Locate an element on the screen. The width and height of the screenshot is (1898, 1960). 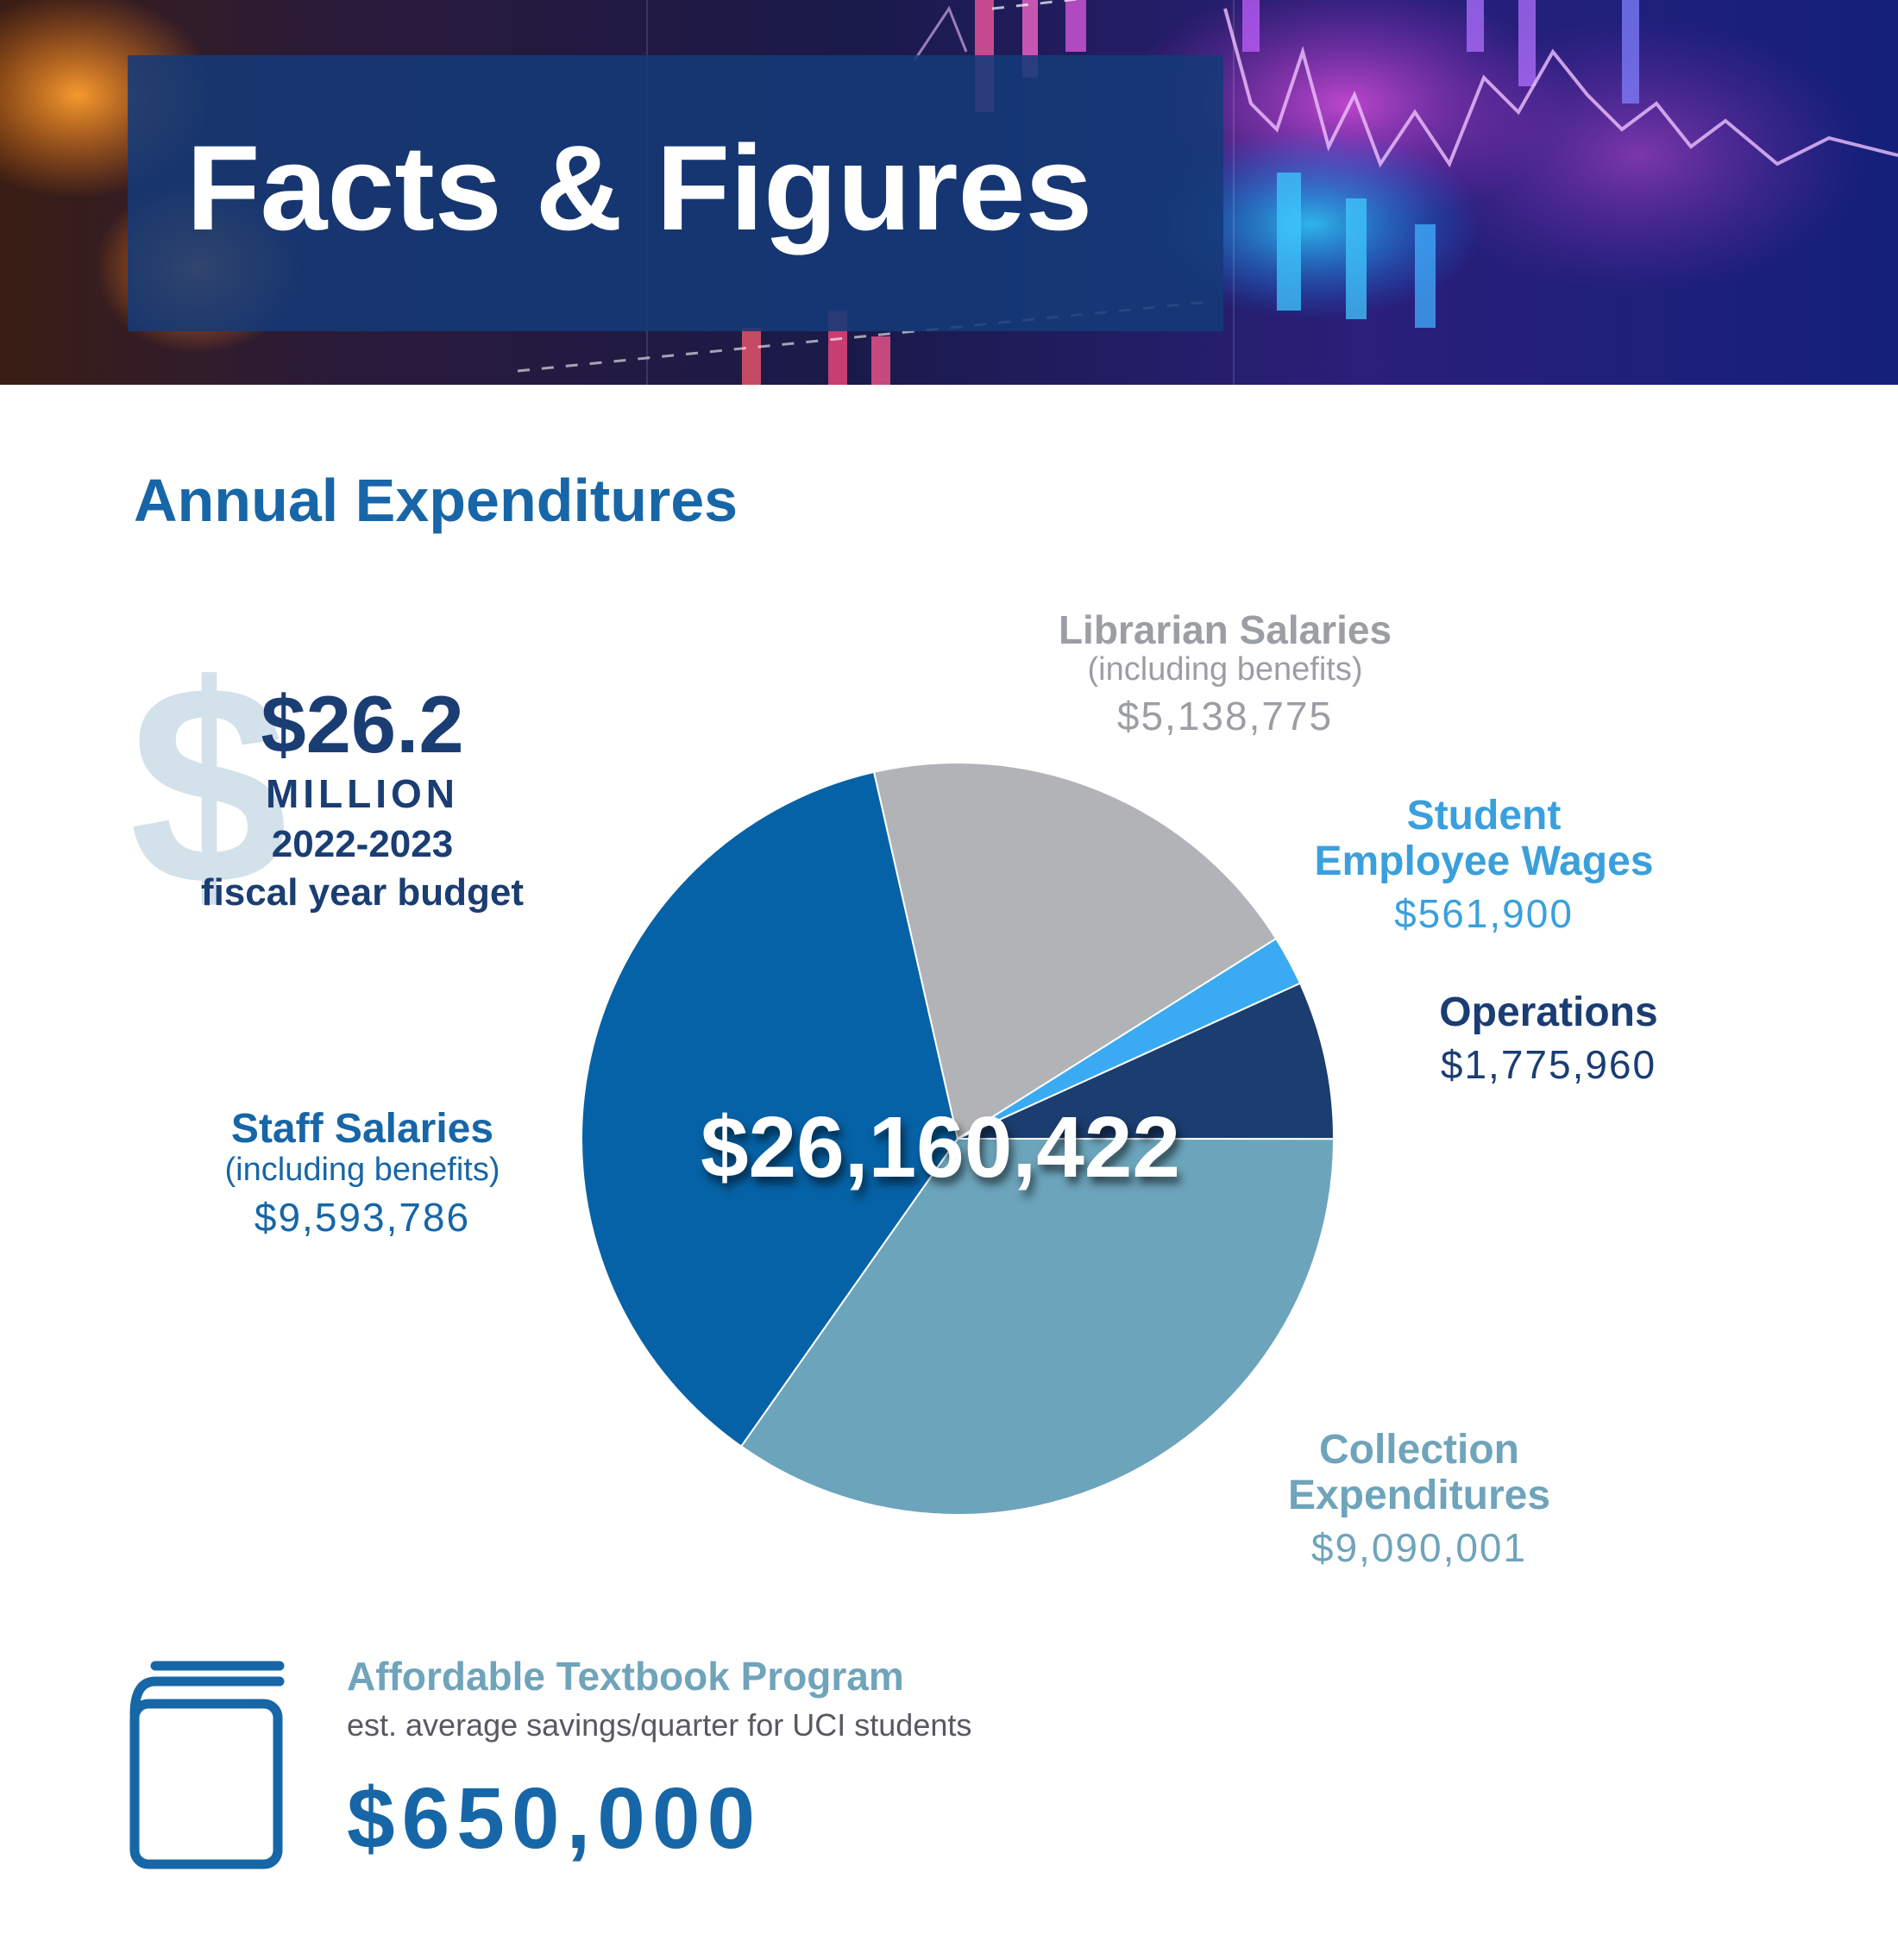
textbook-title: Affordable Textbook Program is located at coordinates (625, 1676).